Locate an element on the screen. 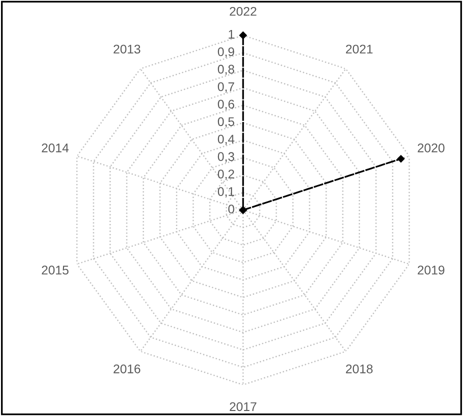  y-tick-label: 0,4 is located at coordinates (226, 140).